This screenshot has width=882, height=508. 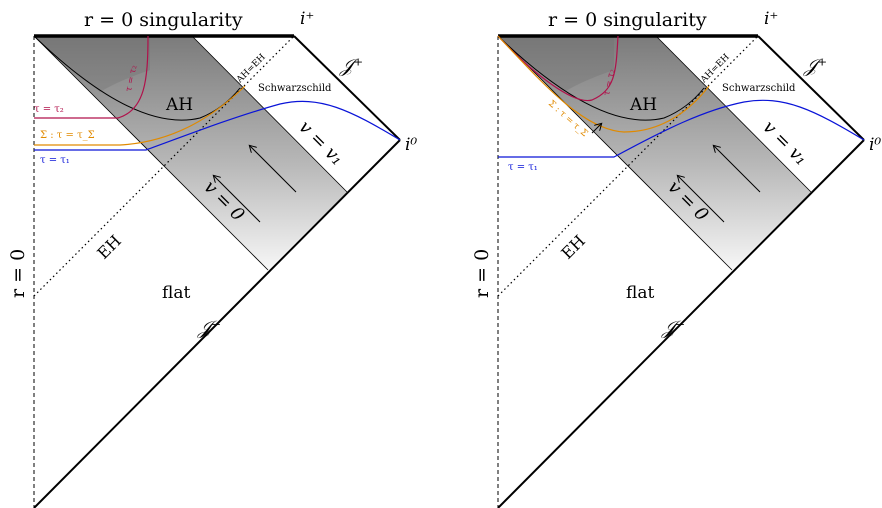 I want to click on tau-two-label-horizontal: τ = τ₂, so click(x=49, y=109).